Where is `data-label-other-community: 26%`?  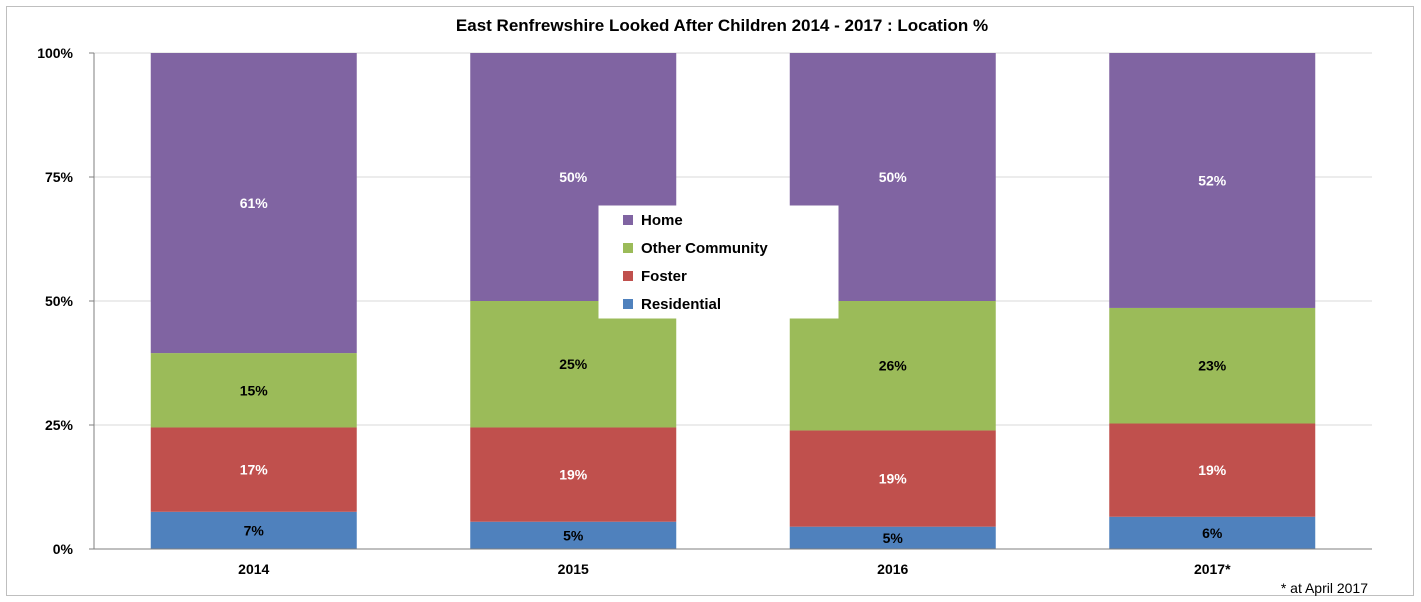 data-label-other-community: 26% is located at coordinates (893, 366).